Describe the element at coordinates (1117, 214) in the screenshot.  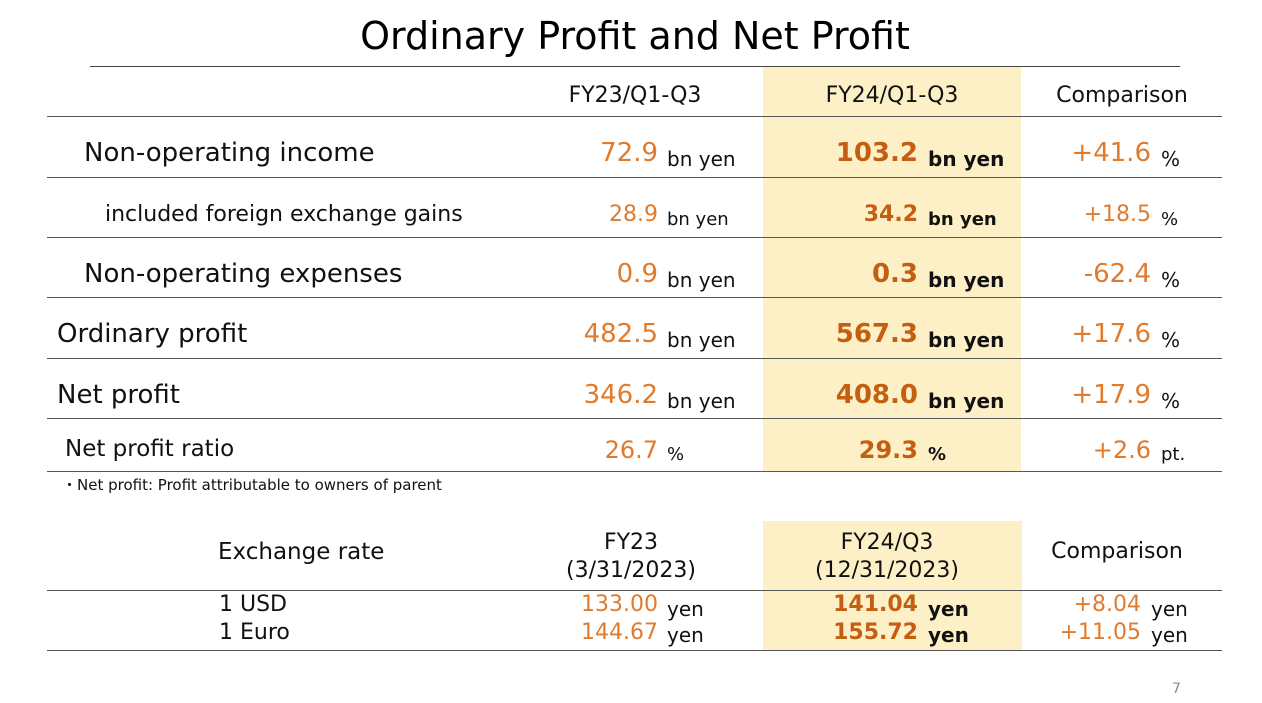
I see `comparison-value: +18.5` at that location.